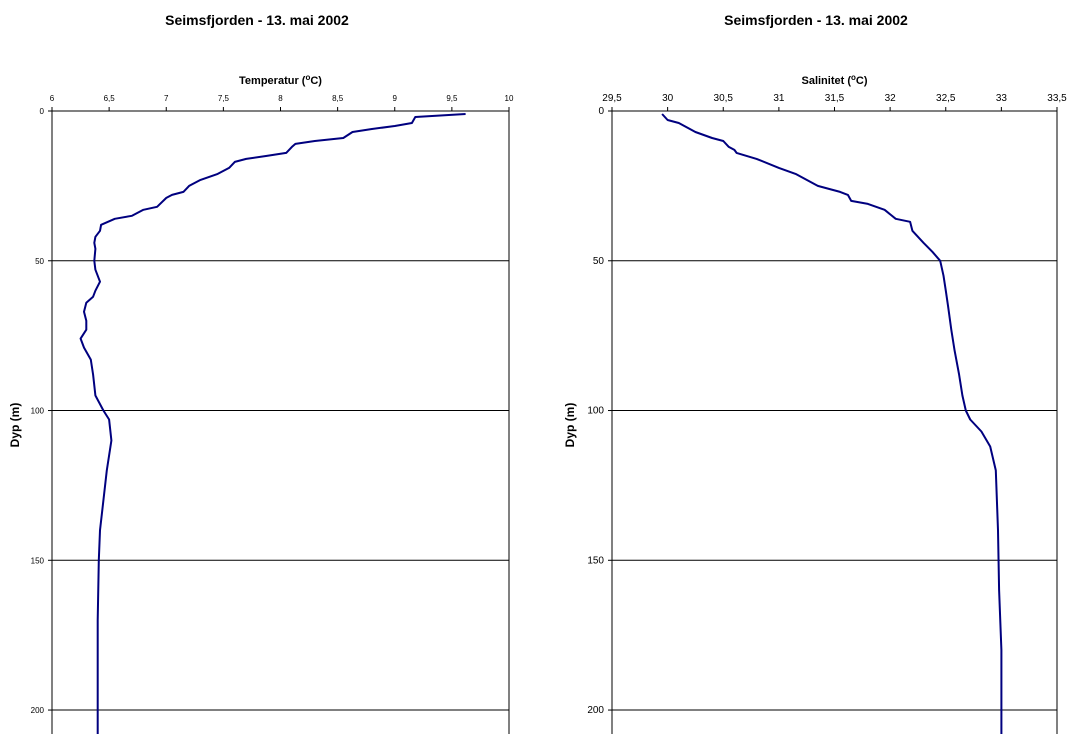 The width and height of the screenshot is (1069, 734). What do you see at coordinates (724, 98) in the screenshot?
I see `x-tick-label: 30,5` at bounding box center [724, 98].